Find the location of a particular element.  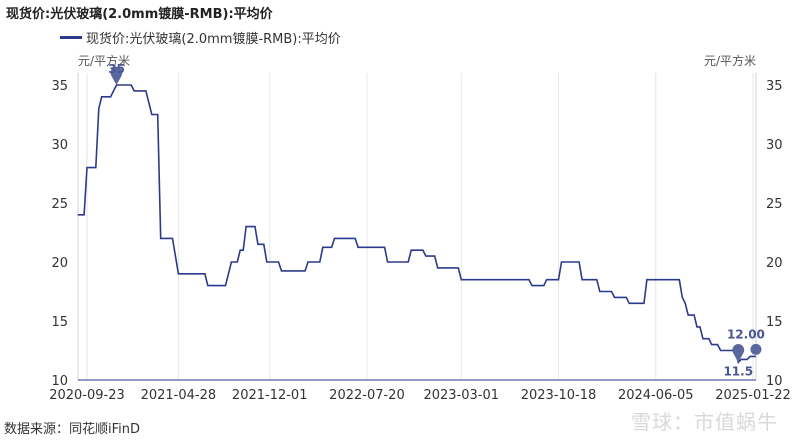

chart-legend: 现货价:光伏玻璃(2.0mm镀膜-RMB):平均价 is located at coordinates (200, 37).